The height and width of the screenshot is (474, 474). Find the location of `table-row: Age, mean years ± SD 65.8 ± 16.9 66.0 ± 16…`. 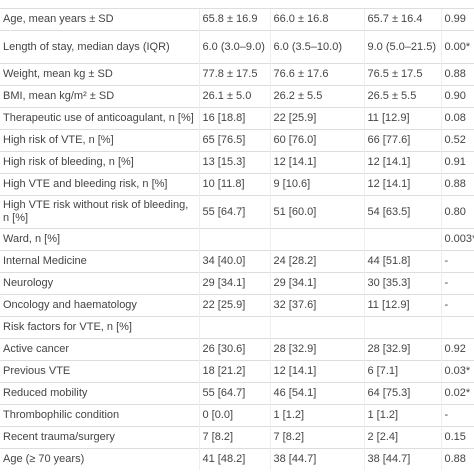

table-row: Age, mean years ± SD 65.8 ± 16.9 66.0 ± 16… is located at coordinates (237, 19).